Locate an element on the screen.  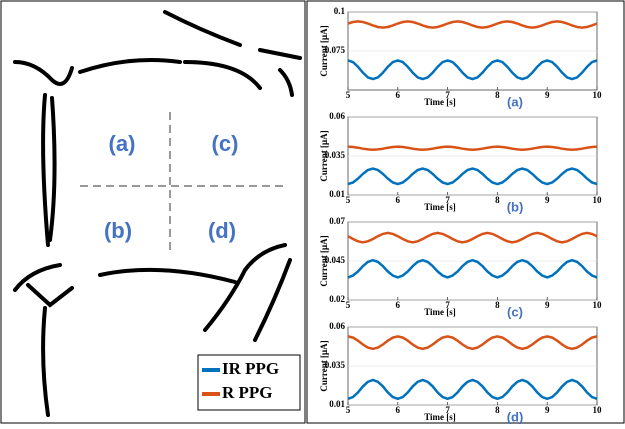
caption: (b) is located at coordinates (515, 206).